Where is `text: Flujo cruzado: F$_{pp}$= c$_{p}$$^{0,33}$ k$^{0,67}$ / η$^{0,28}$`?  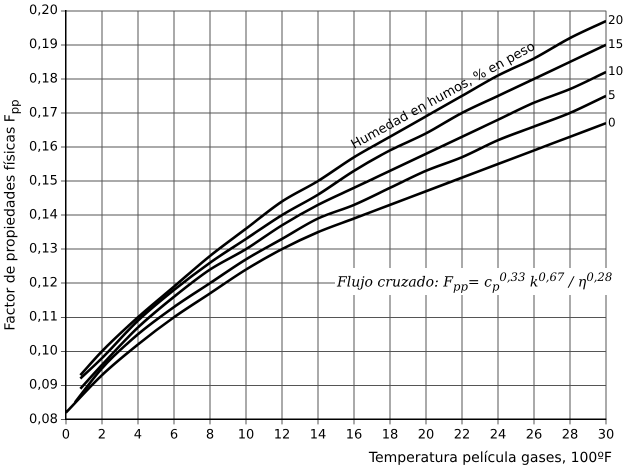
text: Flujo cruzado: F$_{pp}$= c$_{p}$$^{0,33}$ k$^{0,67}$ / η$^{0,28}$ is located at coordinates (474, 282).